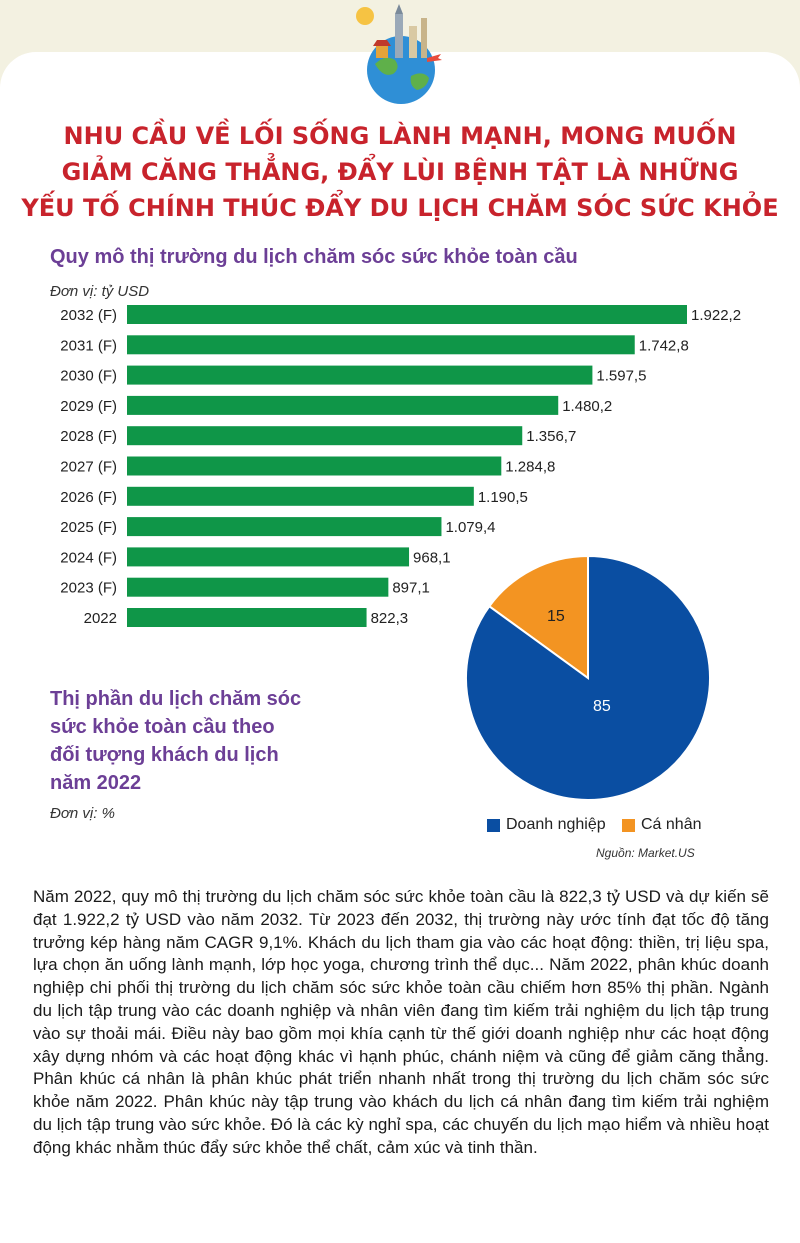  Describe the element at coordinates (645, 853) in the screenshot. I see `source-note: Nguồn: Market.US` at that location.